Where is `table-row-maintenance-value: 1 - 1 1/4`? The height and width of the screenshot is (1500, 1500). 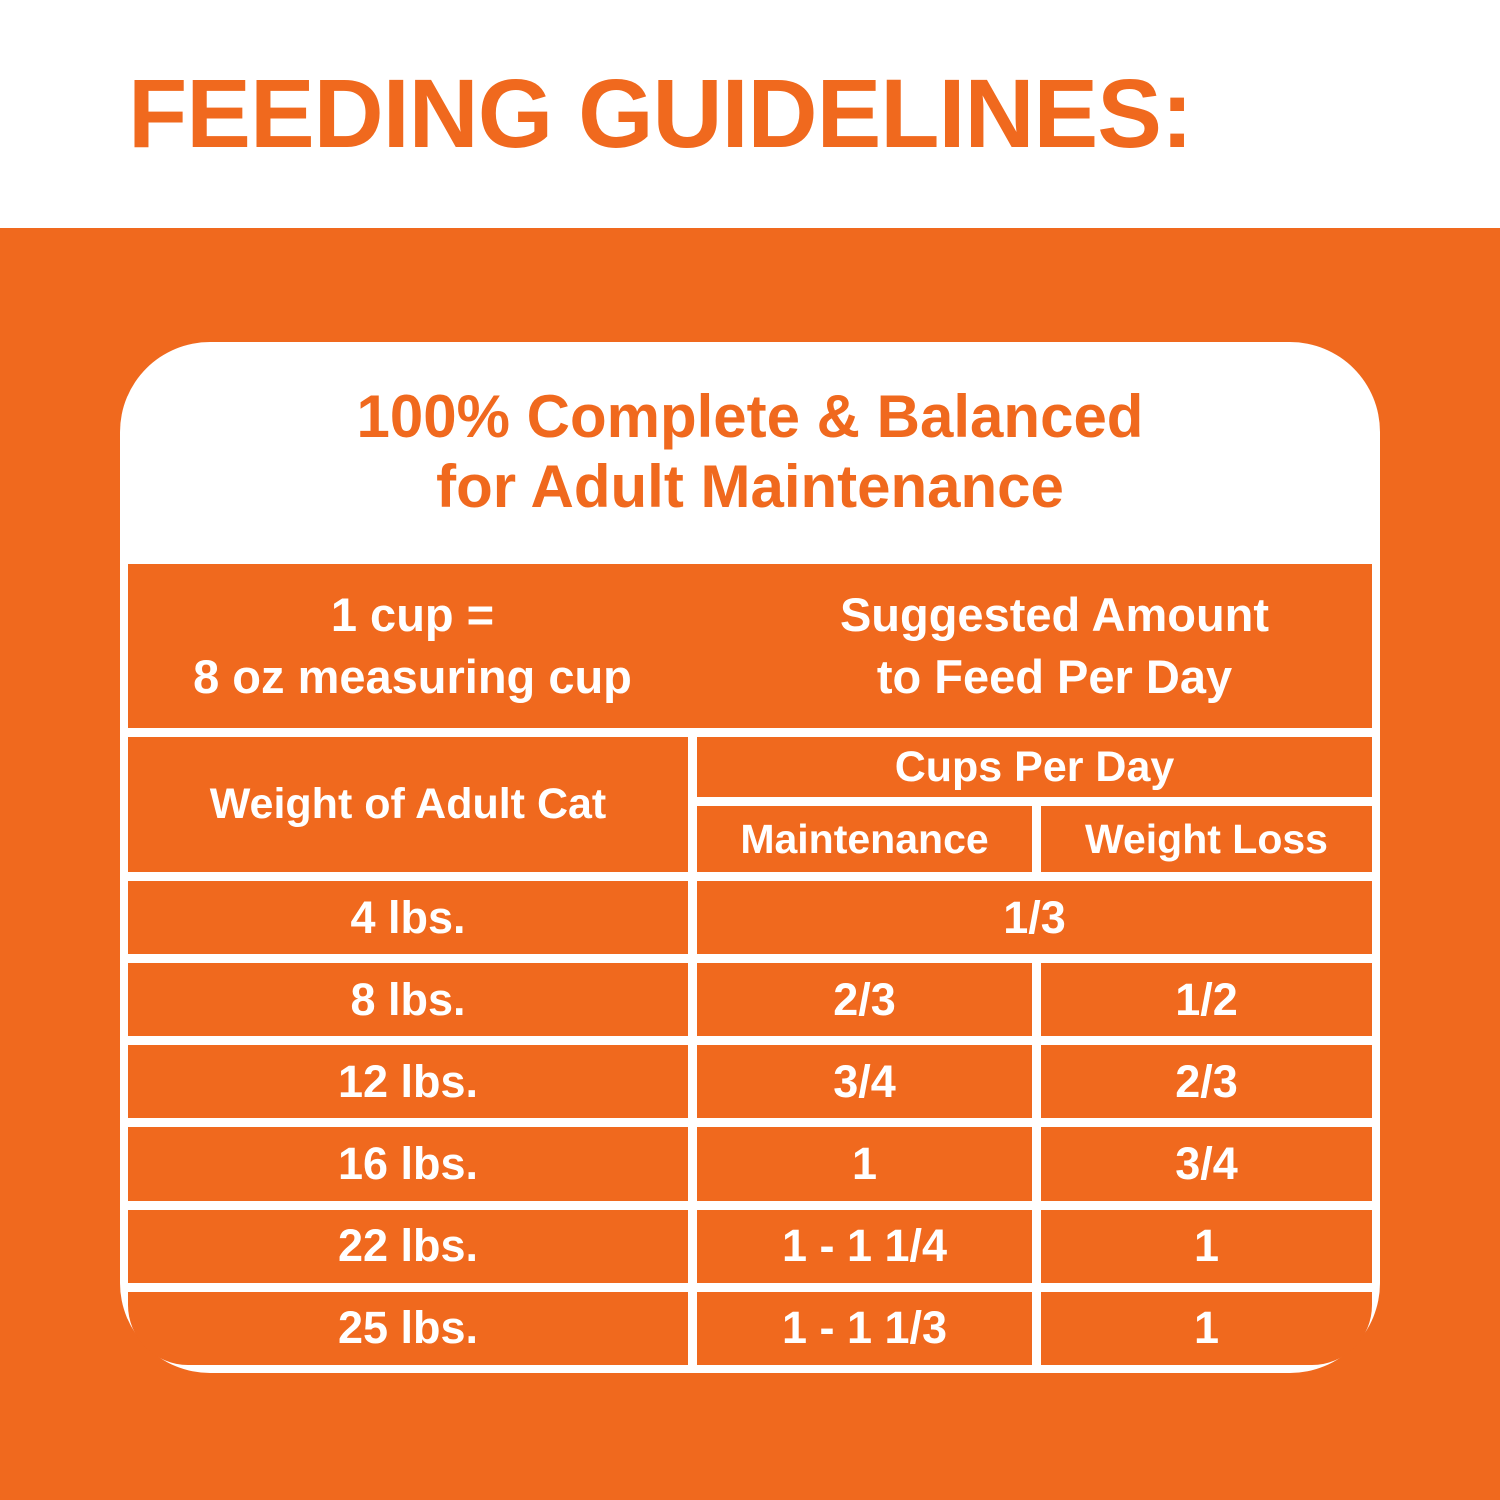 table-row-maintenance-value: 1 - 1 1/4 is located at coordinates (864, 1246).